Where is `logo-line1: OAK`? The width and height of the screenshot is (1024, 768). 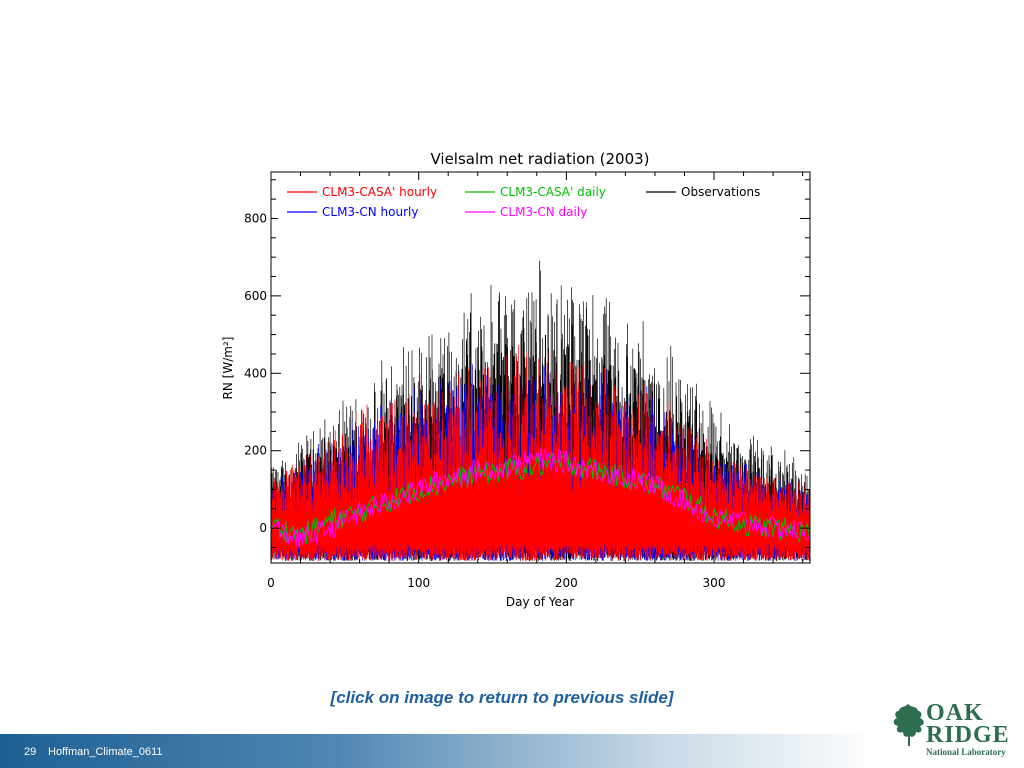 logo-line1: OAK is located at coordinates (955, 713).